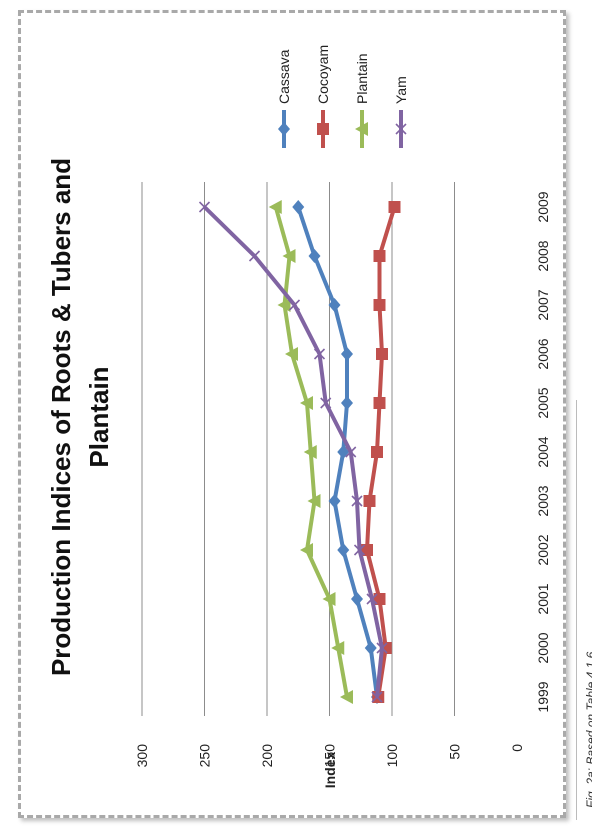 The image size is (592, 827). Describe the element at coordinates (543, 304) in the screenshot. I see `x-tick-2007: 2007` at that location.